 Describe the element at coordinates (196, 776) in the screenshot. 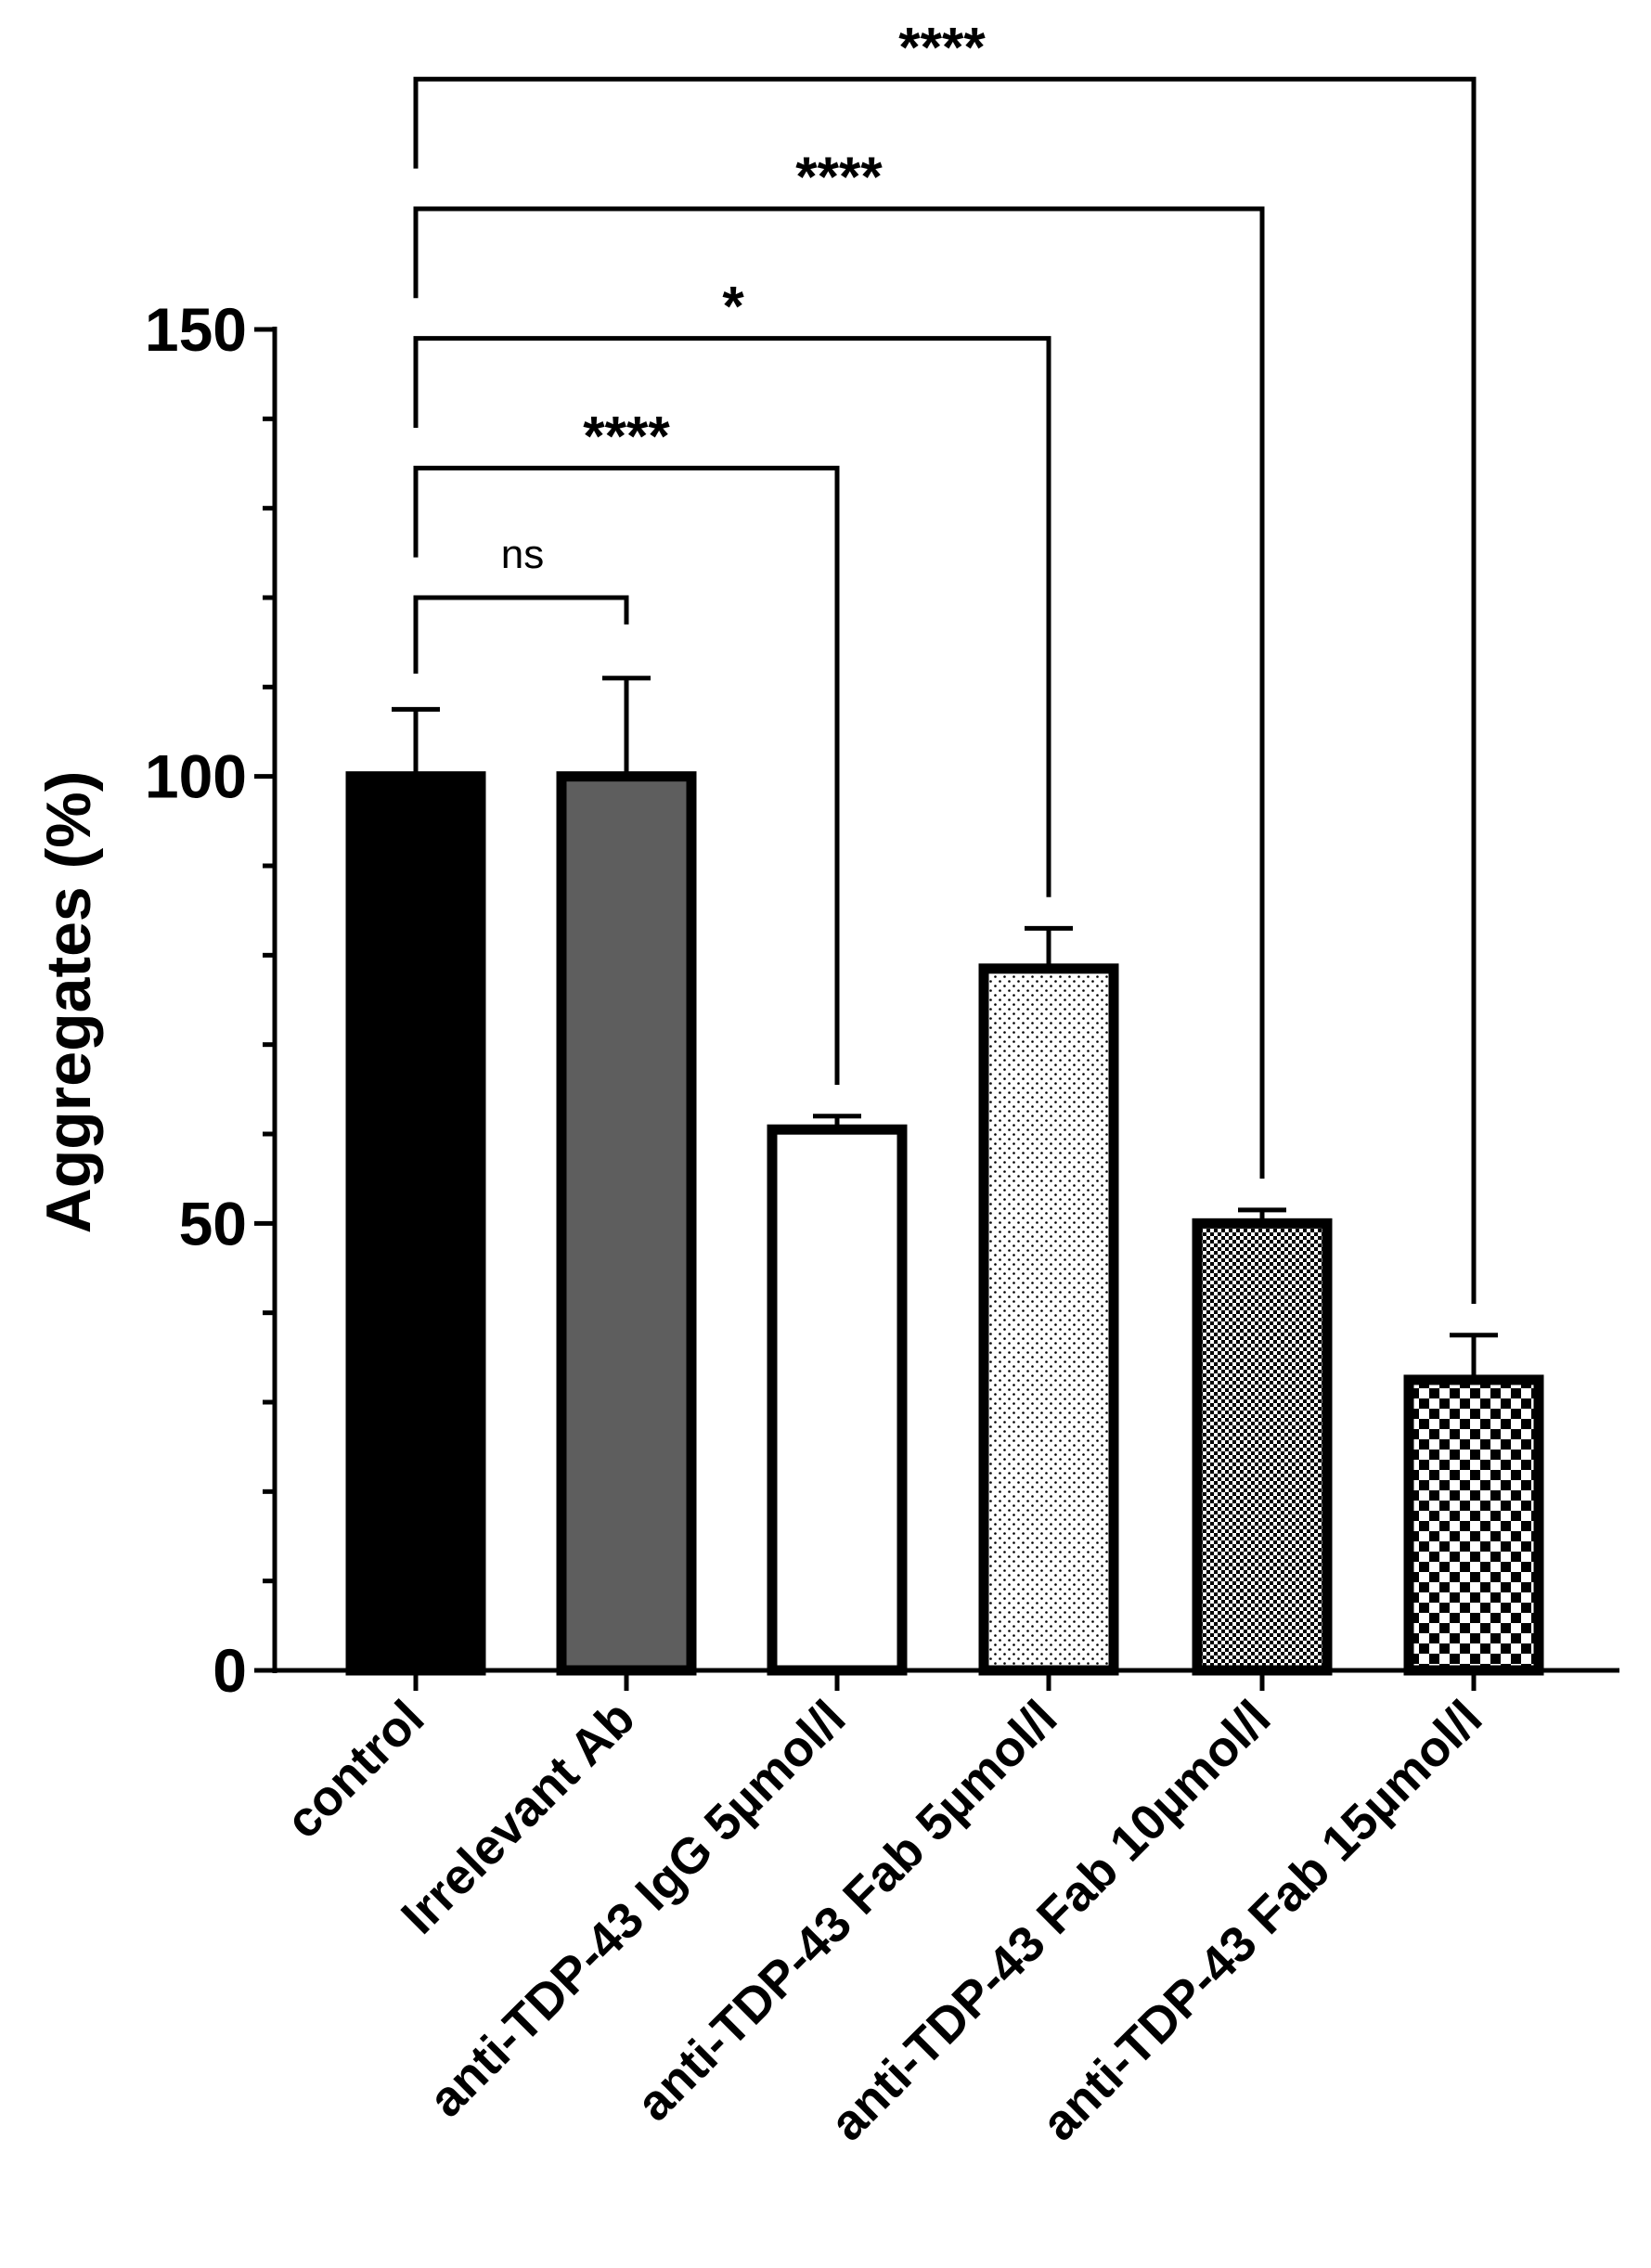

I see `y-tick-label: 100` at that location.